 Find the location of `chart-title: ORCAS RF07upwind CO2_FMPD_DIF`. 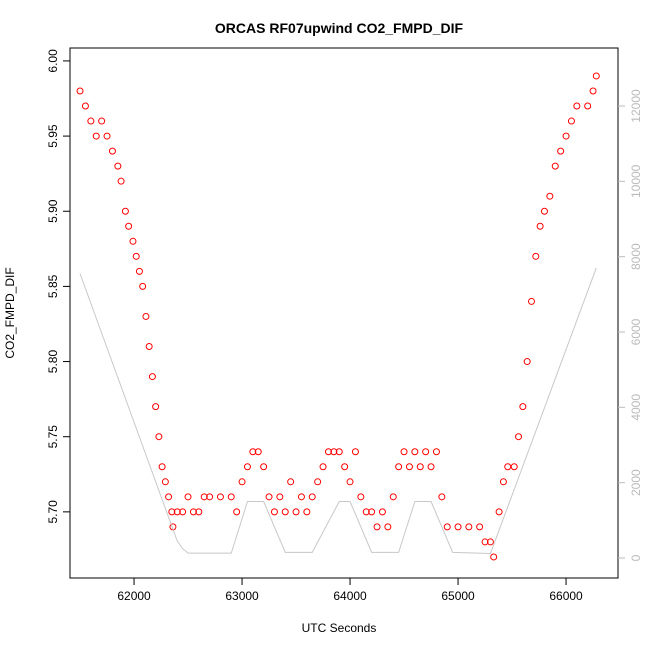

chart-title: ORCAS RF07upwind CO2_FMPD_DIF is located at coordinates (339, 28).